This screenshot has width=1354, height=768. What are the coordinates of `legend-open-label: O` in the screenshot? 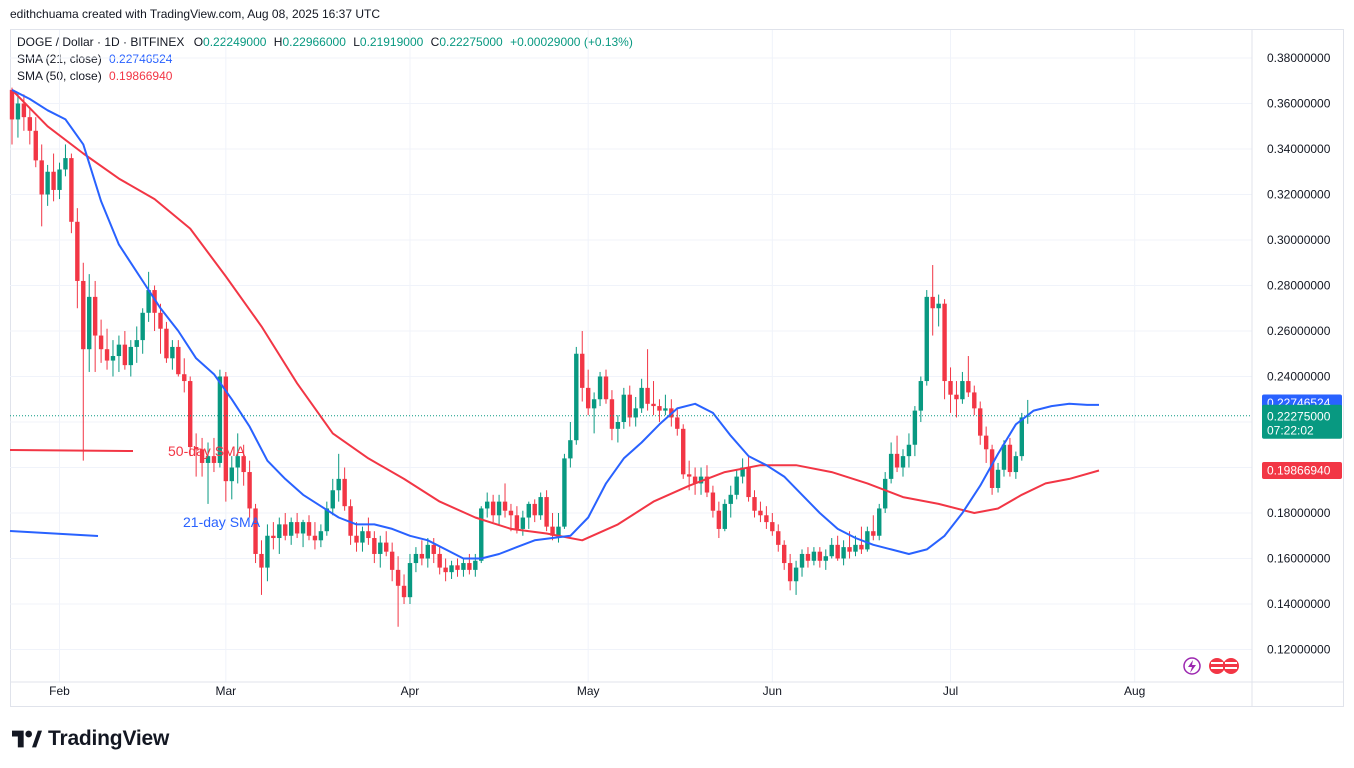 It's located at (198, 42).